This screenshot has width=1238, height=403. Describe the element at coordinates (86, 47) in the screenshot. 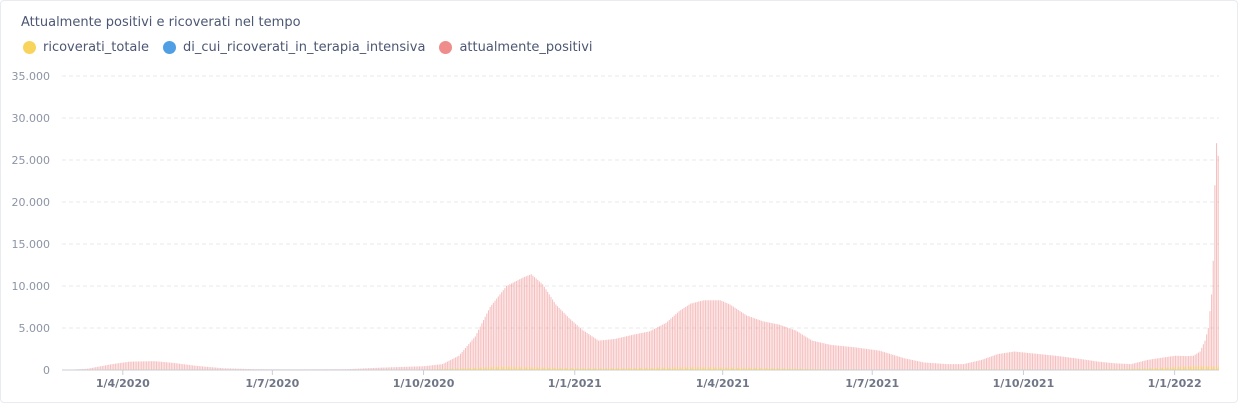

I see `legend-item-ricoverati-totale: ricoverati_totale` at that location.